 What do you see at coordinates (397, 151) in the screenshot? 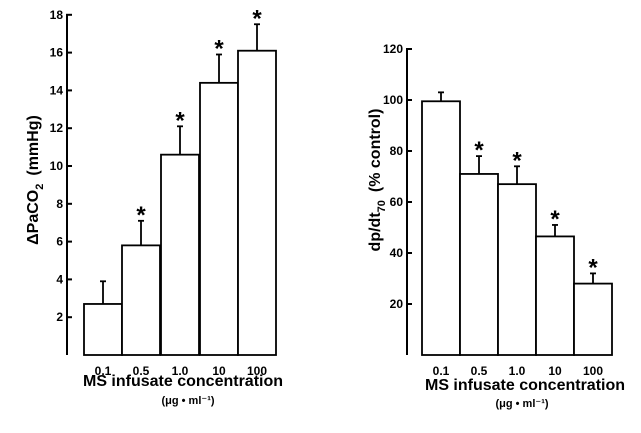
I see `y-tick-label: 80` at bounding box center [397, 151].